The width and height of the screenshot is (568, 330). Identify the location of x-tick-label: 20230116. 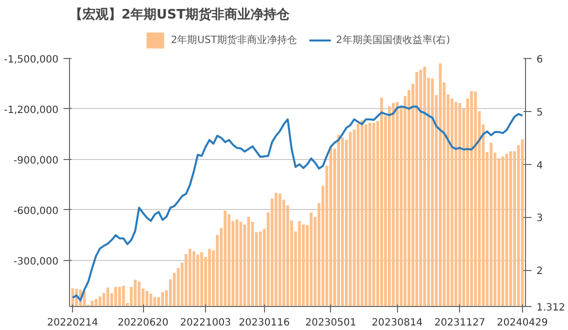
(264, 323).